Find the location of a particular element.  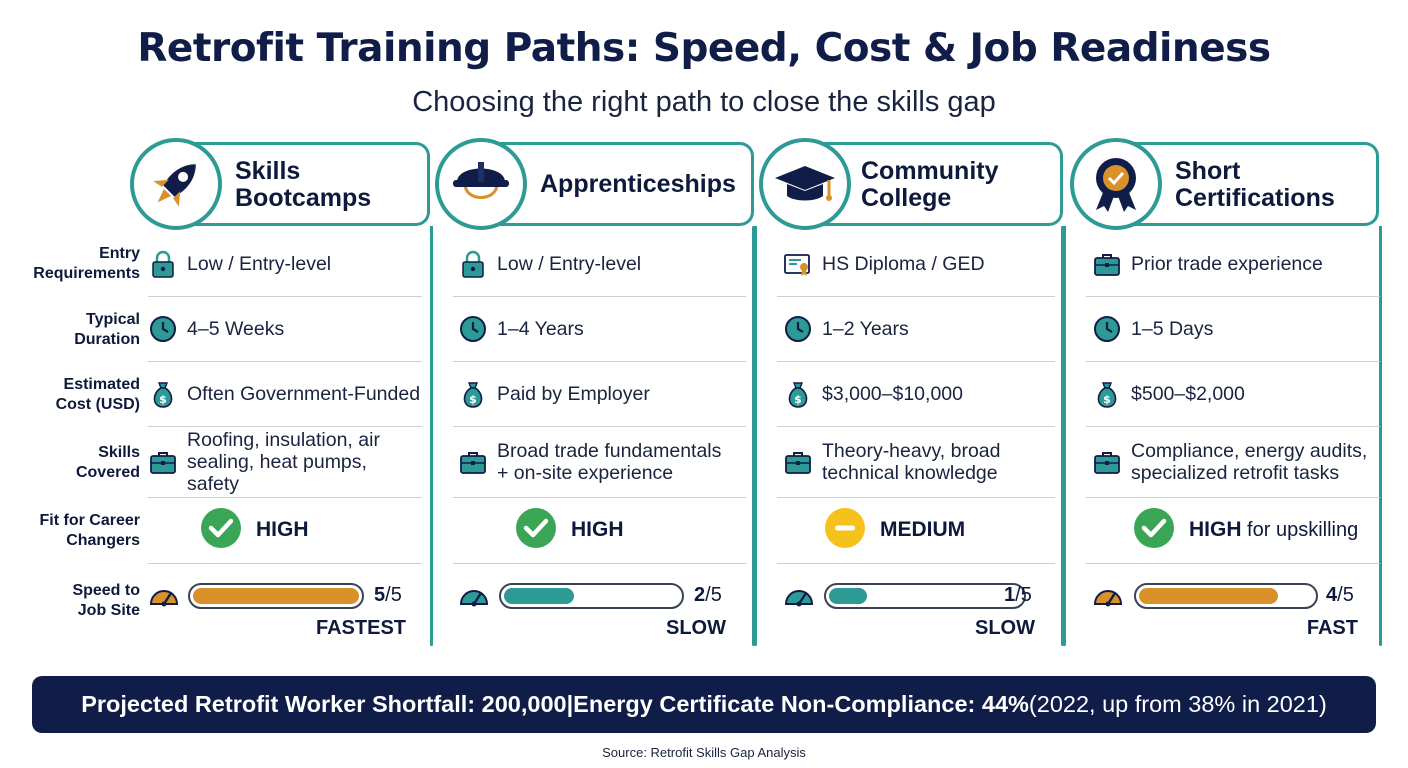

cell-duration: 1–4 Years is located at coordinates (602, 329).